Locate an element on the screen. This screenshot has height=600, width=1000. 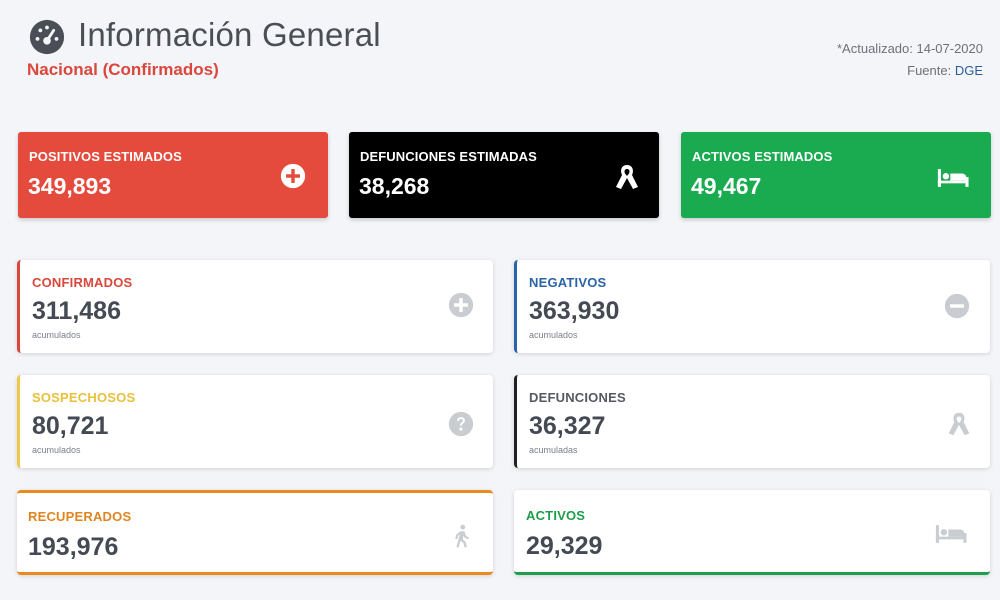
updated-date: *Actualizado: 14-07-2020 is located at coordinates (910, 48).